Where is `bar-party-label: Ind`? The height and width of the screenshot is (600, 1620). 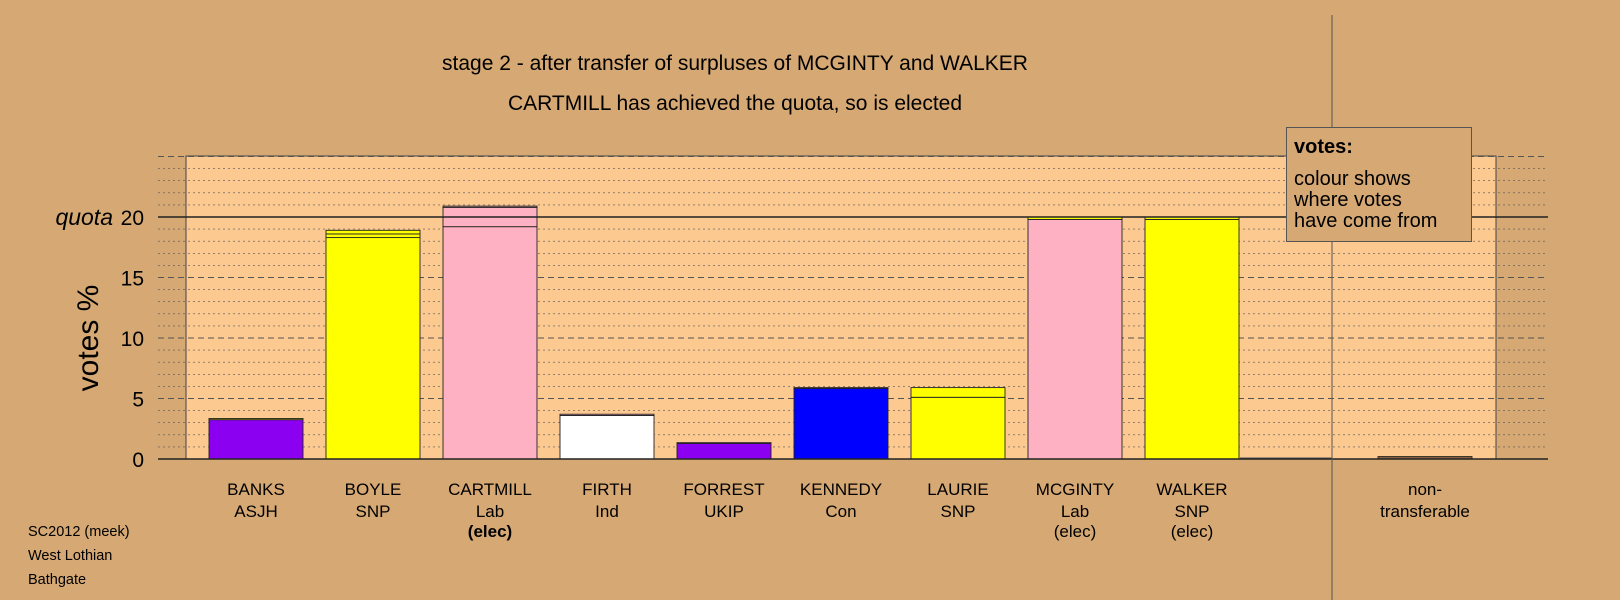 bar-party-label: Ind is located at coordinates (607, 511).